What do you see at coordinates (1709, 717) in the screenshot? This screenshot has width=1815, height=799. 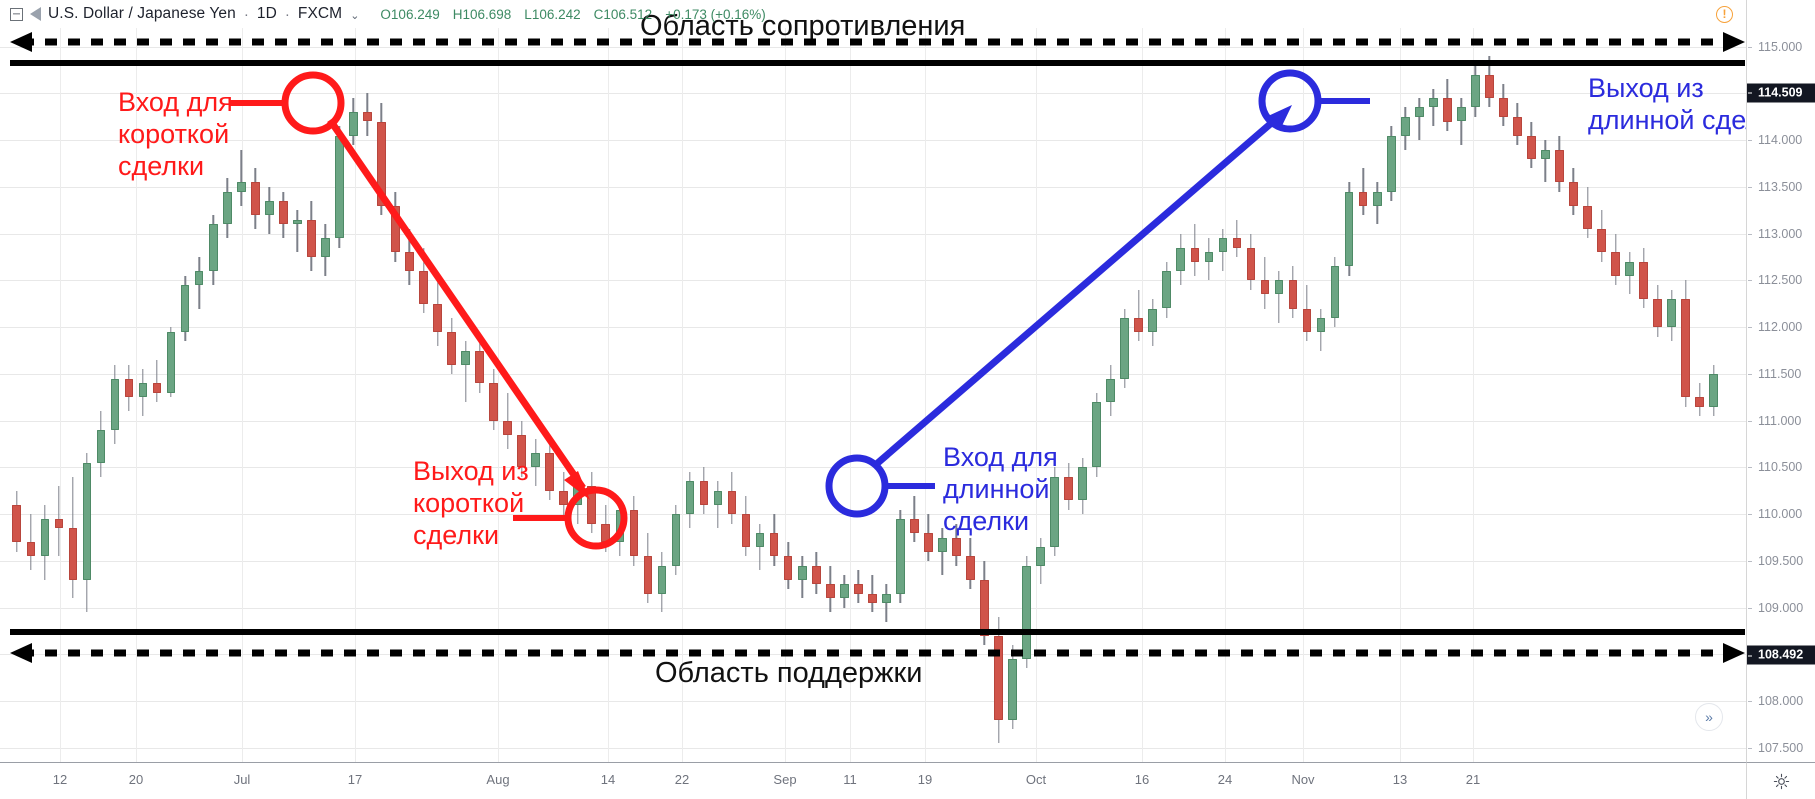 I see `scroll-to-realtime-button: »` at bounding box center [1709, 717].